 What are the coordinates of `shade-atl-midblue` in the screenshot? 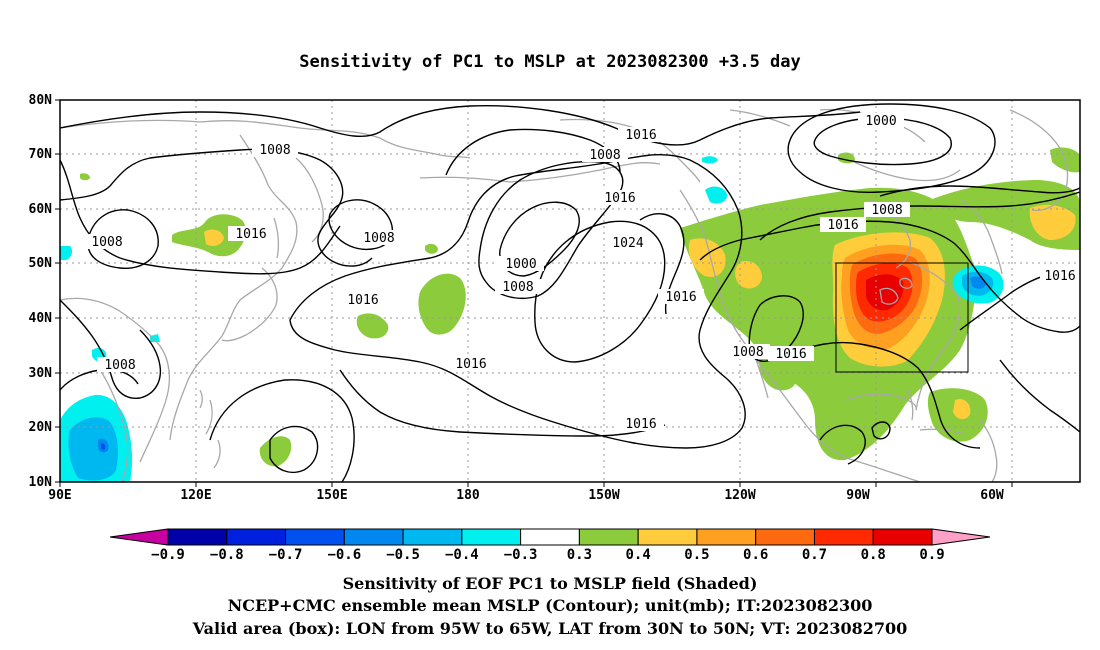 It's located at (978, 282).